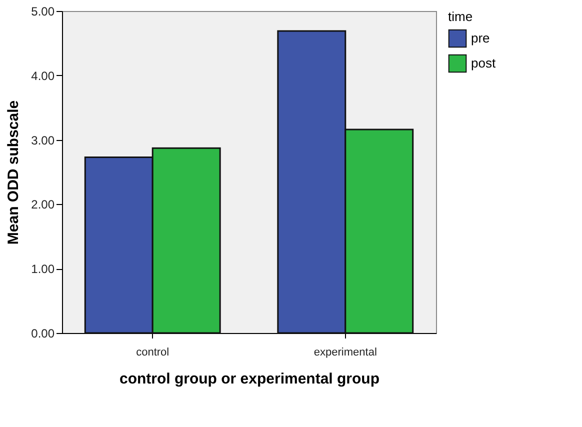 The image size is (582, 427). I want to click on y-tick-label: 0.00, so click(43, 333).